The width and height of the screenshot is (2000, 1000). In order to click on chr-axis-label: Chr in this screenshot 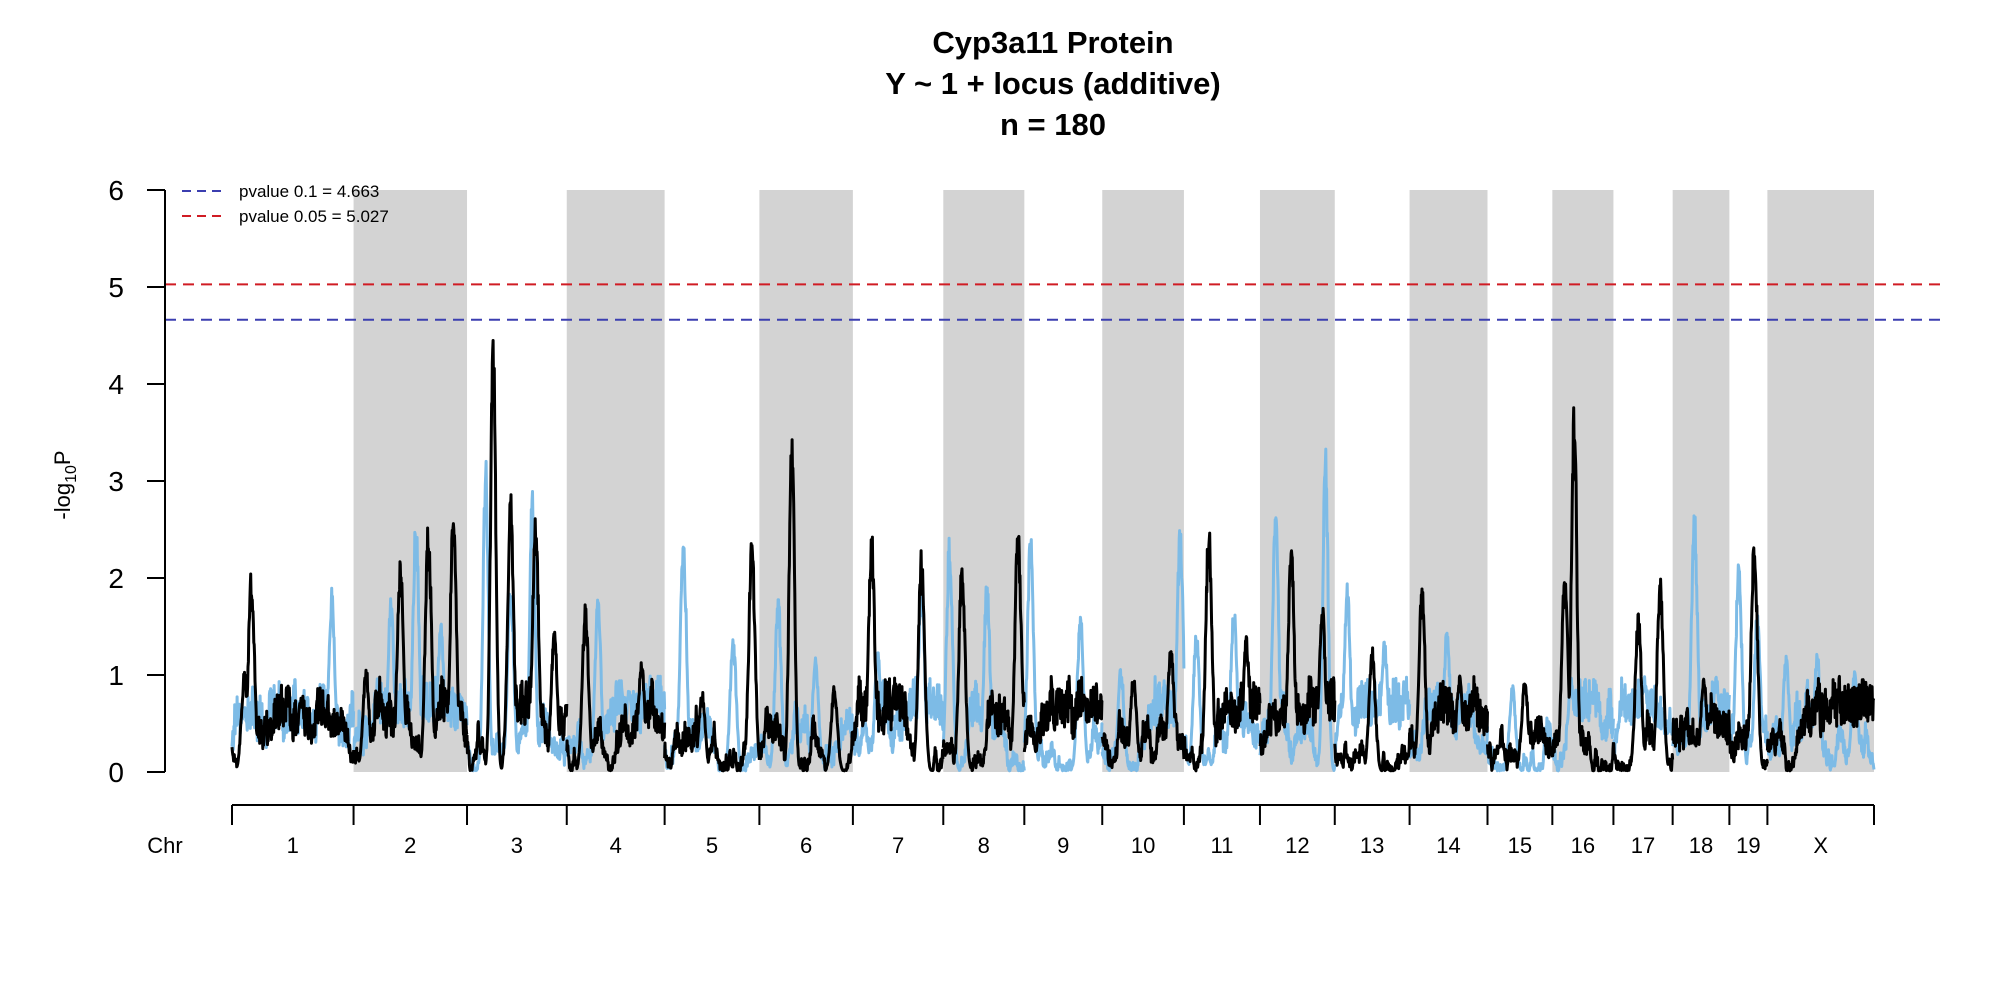, I will do `click(164, 845)`.